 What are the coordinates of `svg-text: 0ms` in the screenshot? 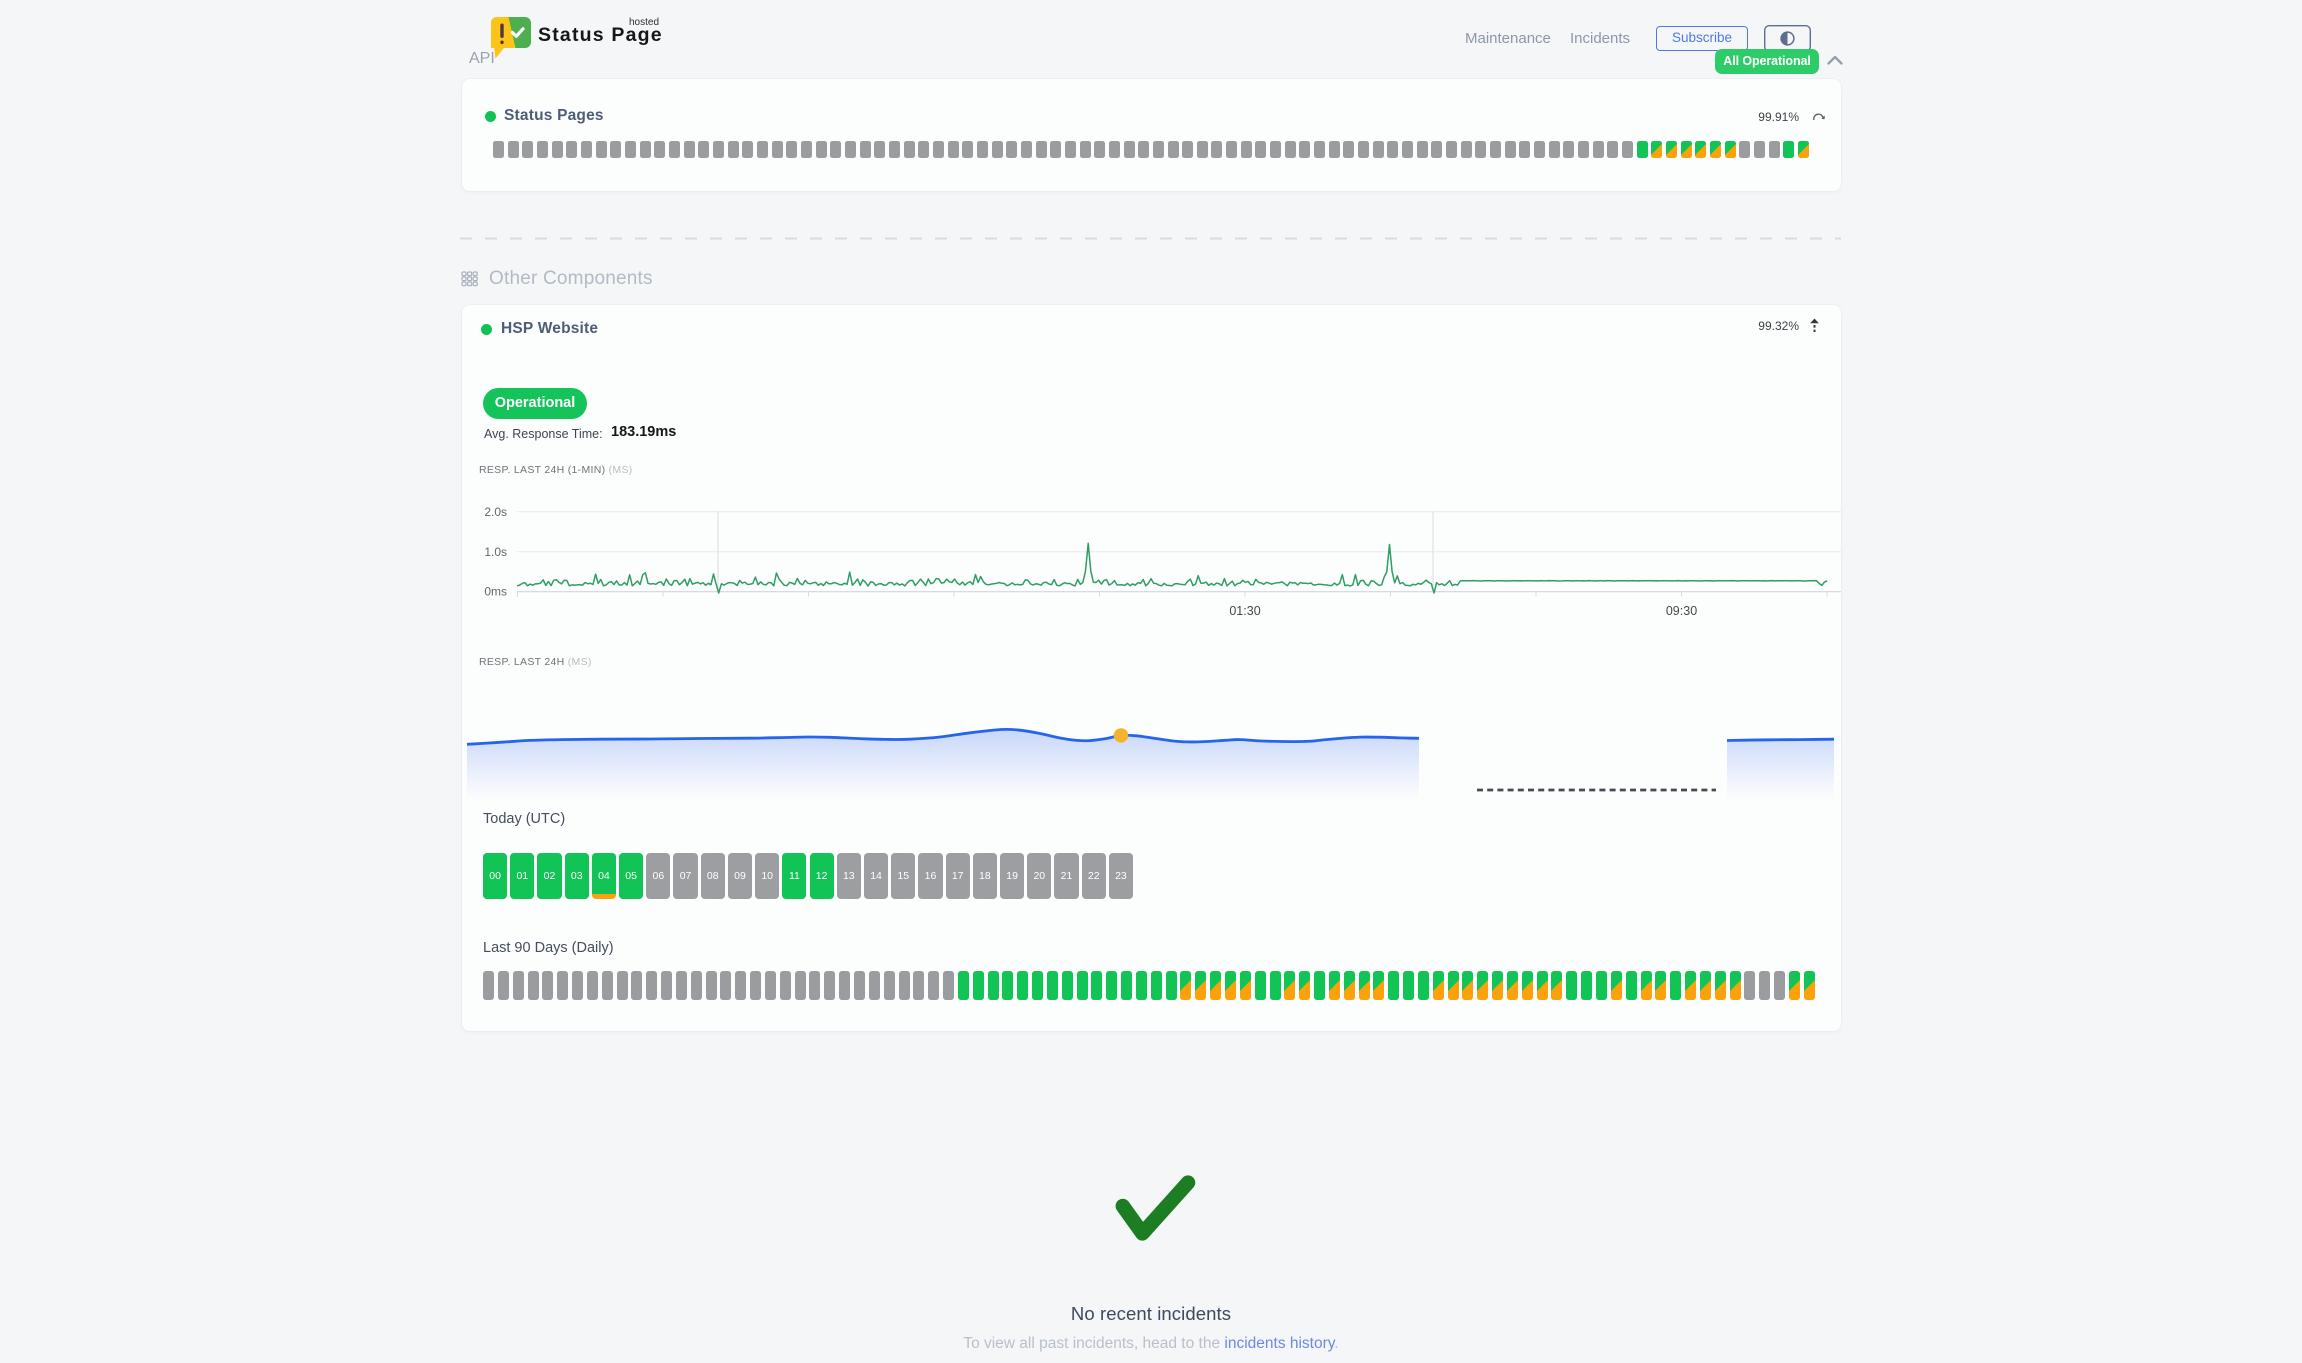 It's located at (495, 592).